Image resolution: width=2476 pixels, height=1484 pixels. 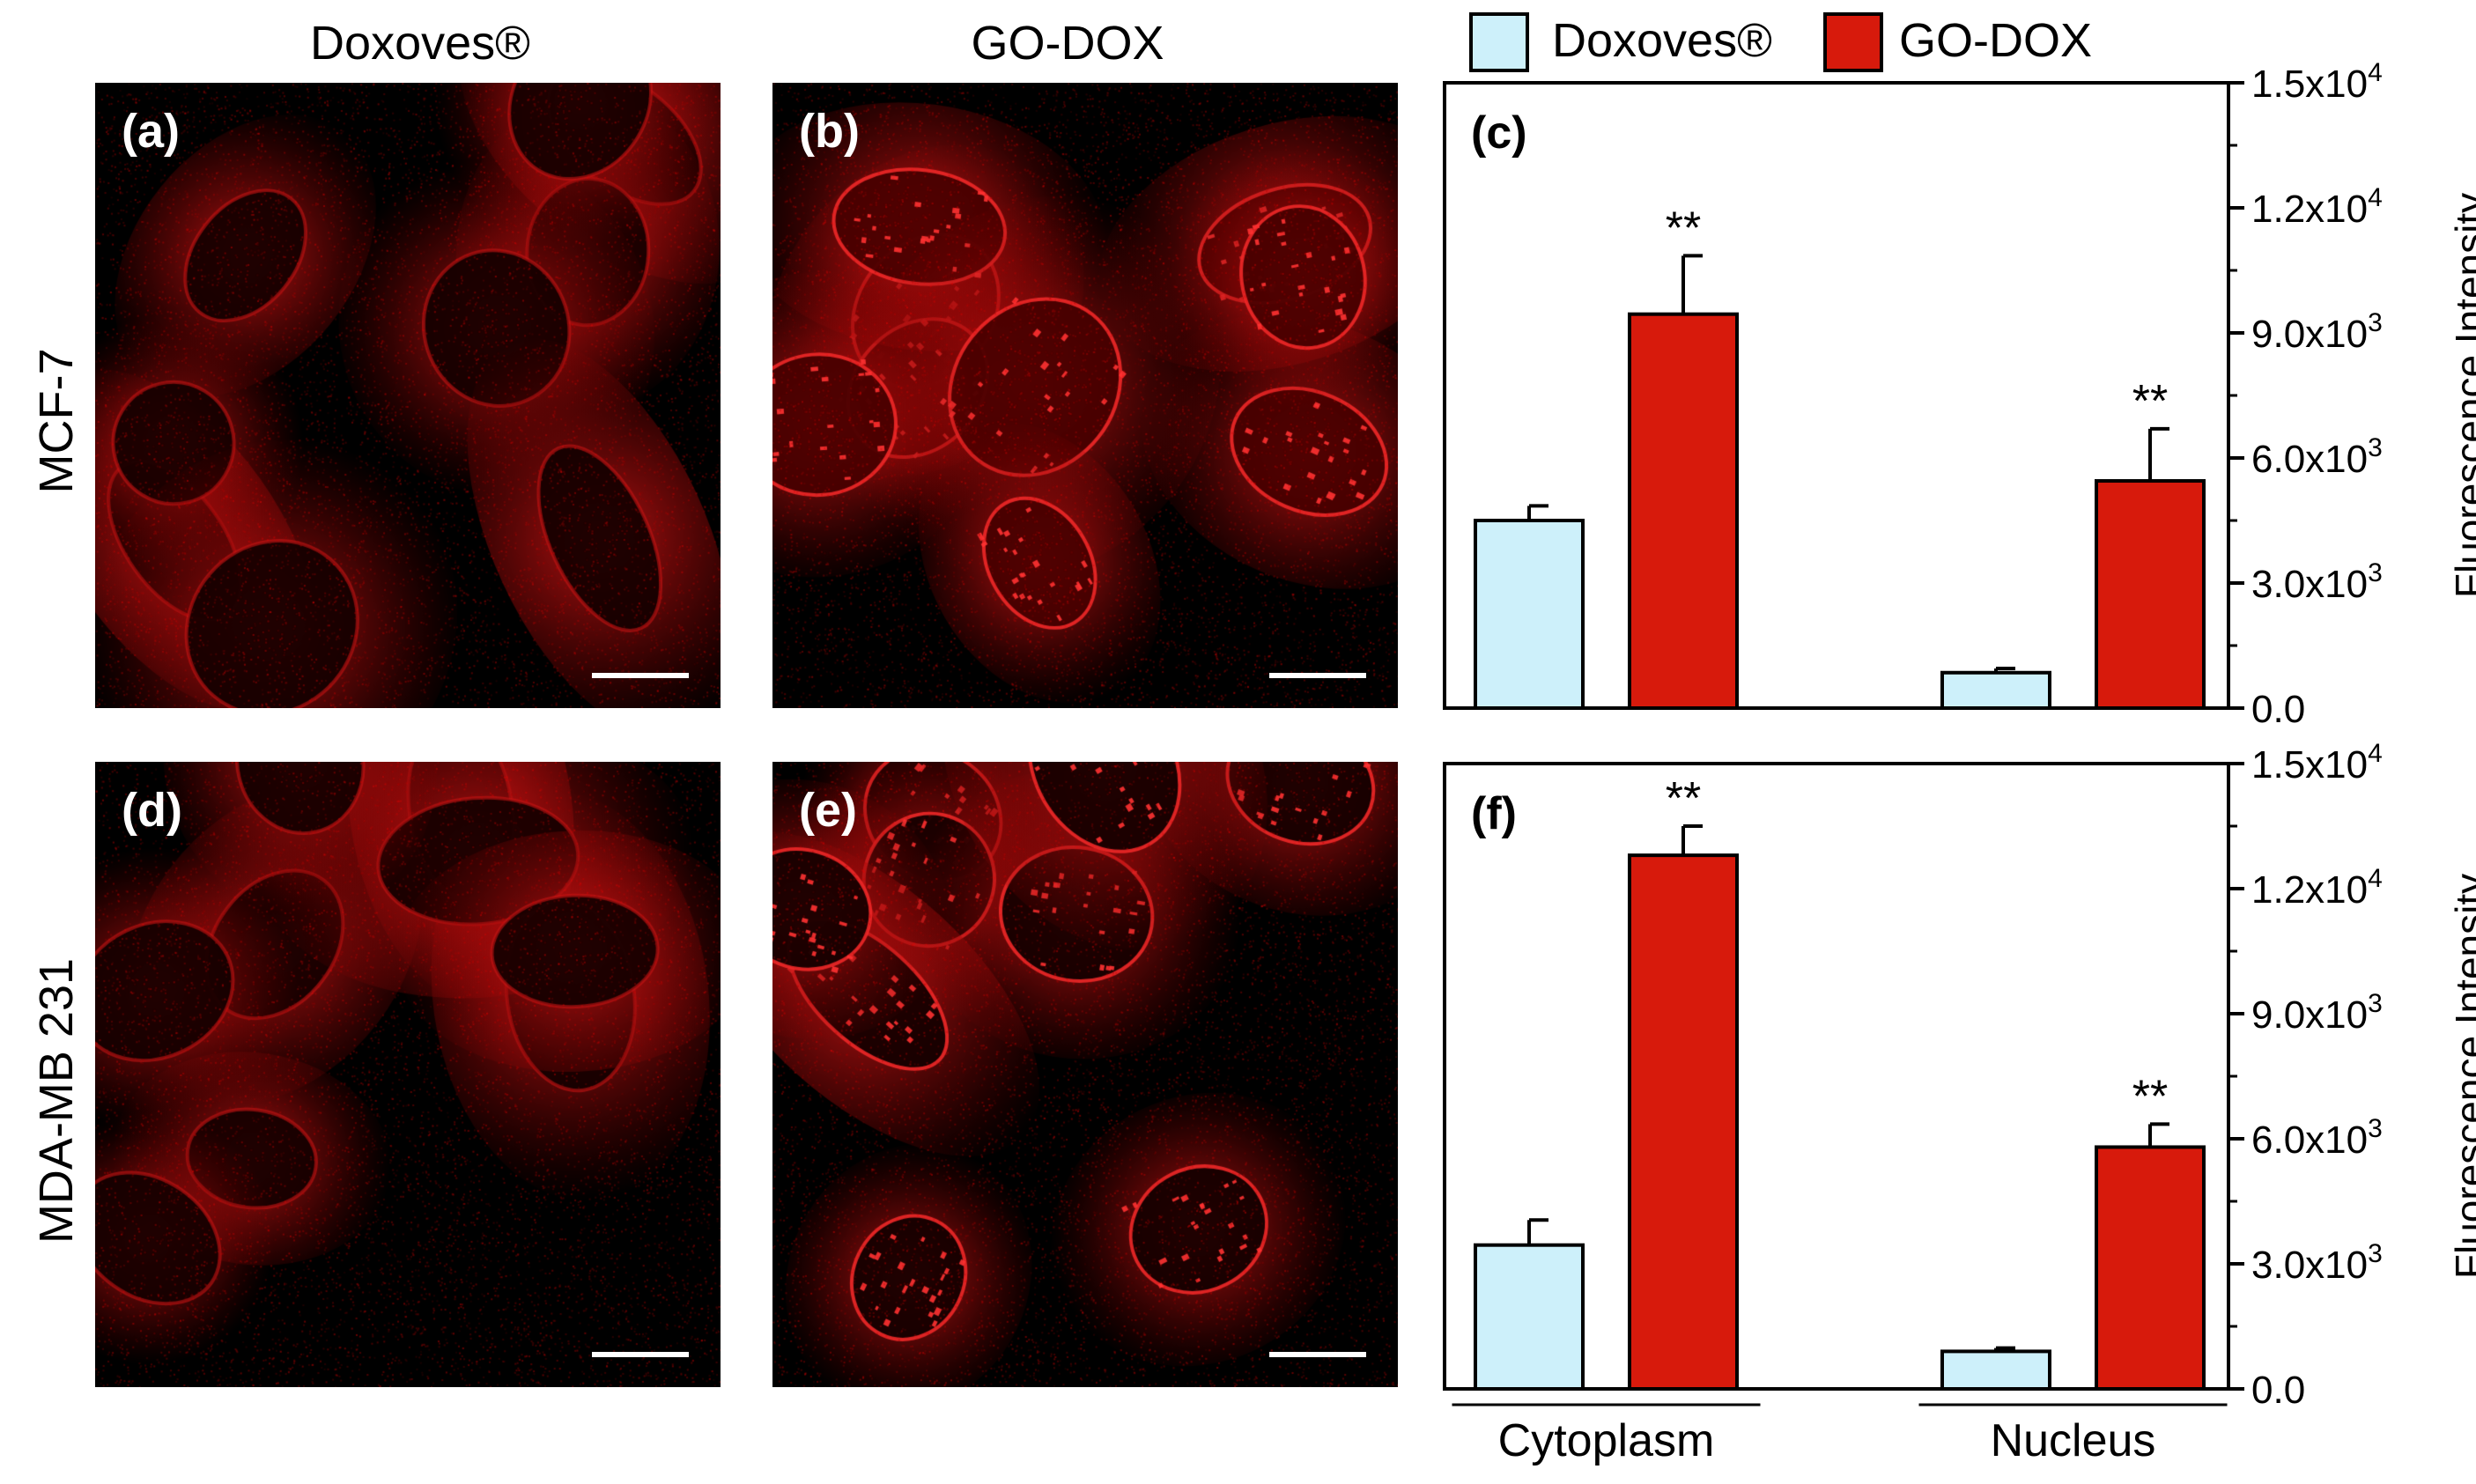 I want to click on legend-label-doxoves: Doxoves®, so click(x=1662, y=40).